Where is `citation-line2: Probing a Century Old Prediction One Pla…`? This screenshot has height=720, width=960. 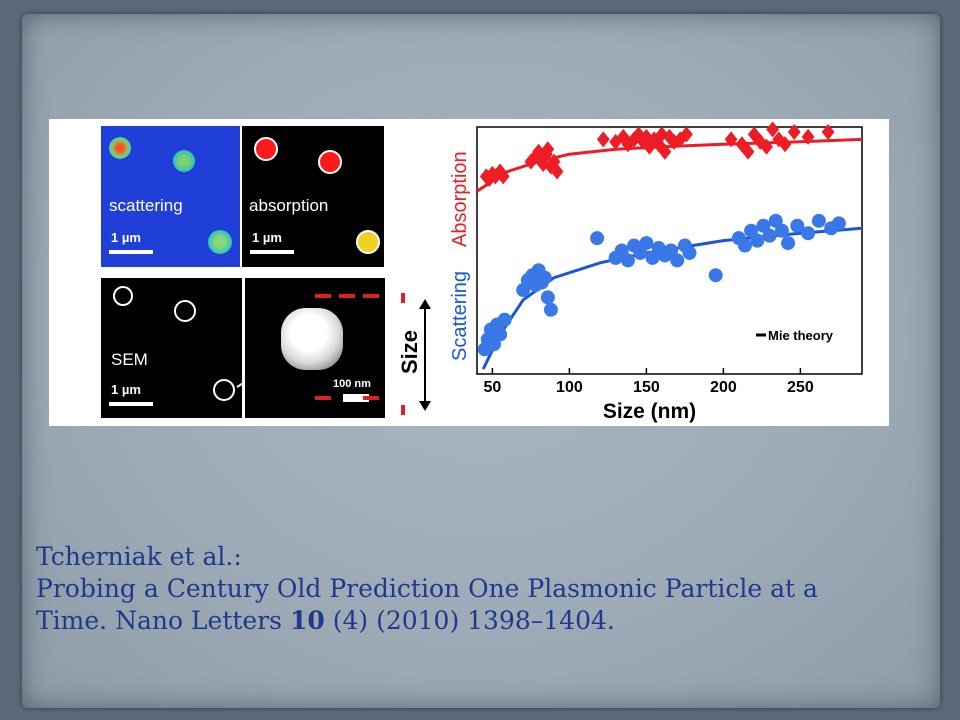
citation-line2: Probing a Century Old Prediction One Pla… is located at coordinates (427, 588).